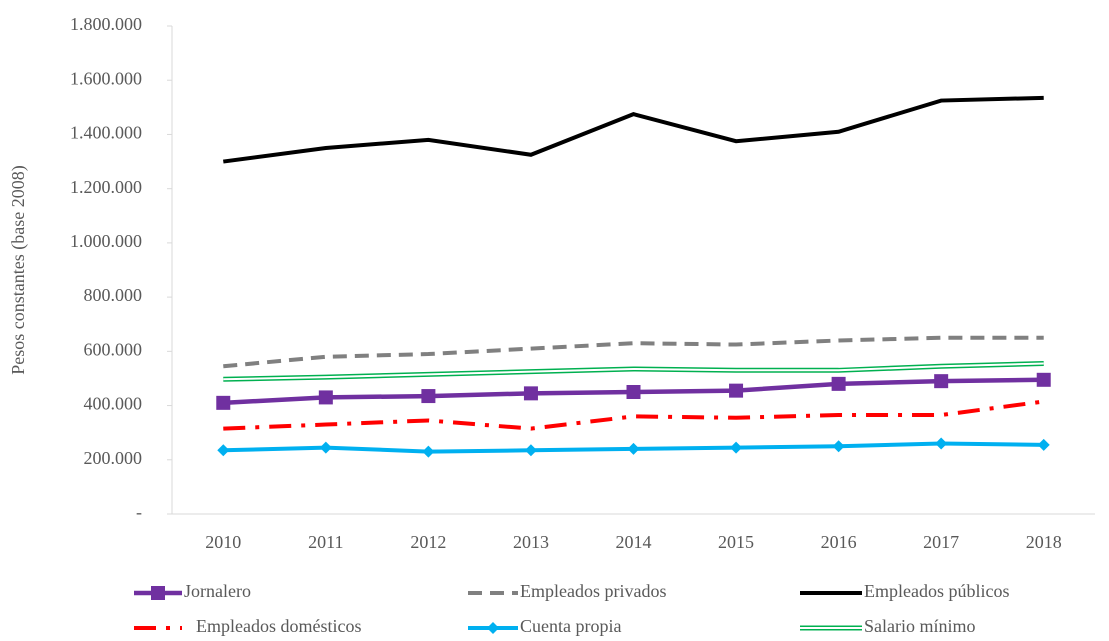 The height and width of the screenshot is (641, 1109). What do you see at coordinates (113, 404) in the screenshot?
I see `y-tick-label: 400.000` at bounding box center [113, 404].